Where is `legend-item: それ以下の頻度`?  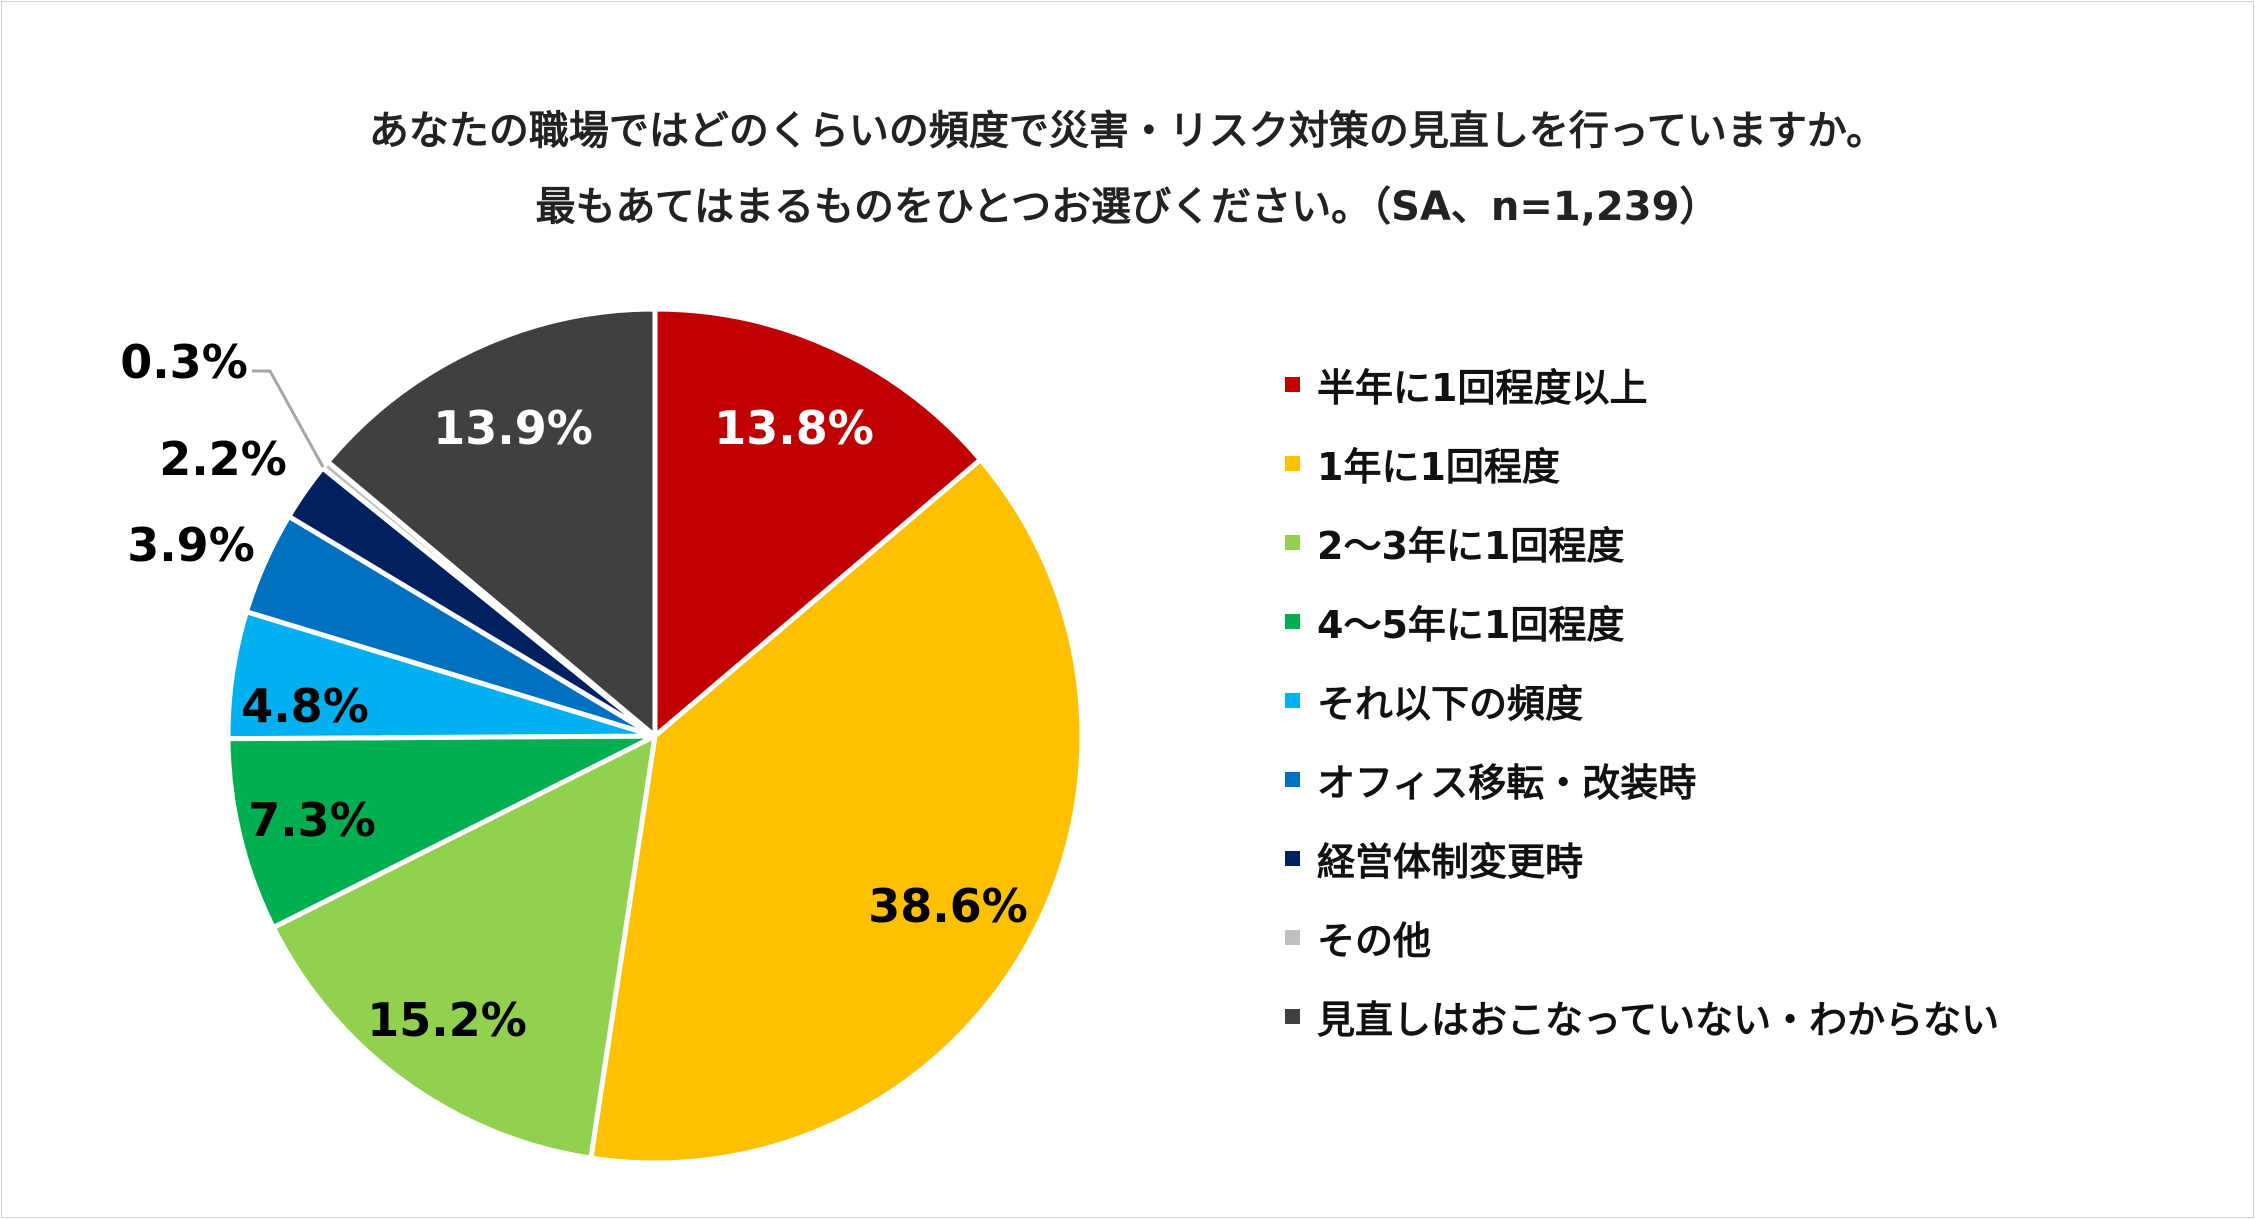 legend-item: それ以下の頻度 is located at coordinates (1642, 700).